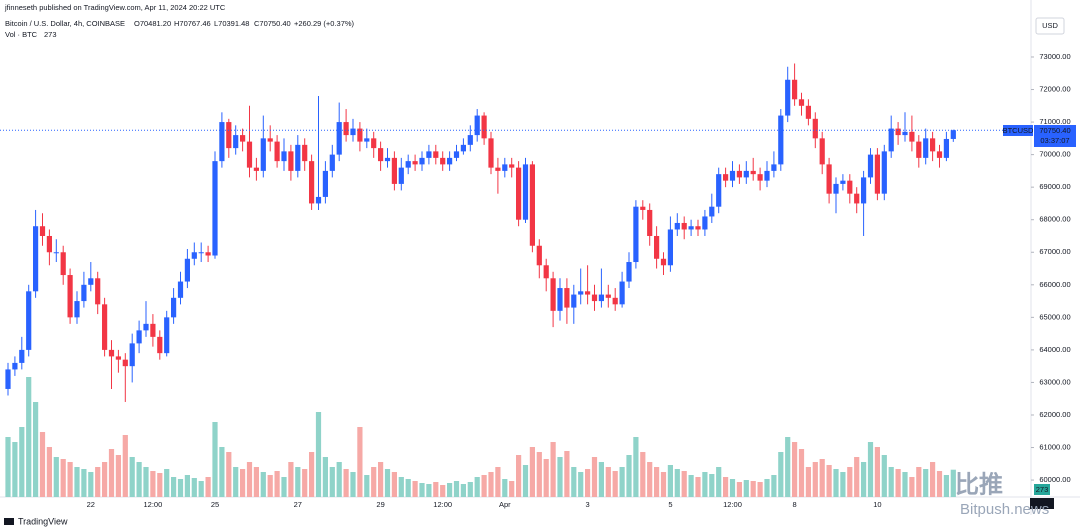  What do you see at coordinates (1054, 316) in the screenshot?
I see `y-tick-label: 65000.00` at bounding box center [1054, 316].